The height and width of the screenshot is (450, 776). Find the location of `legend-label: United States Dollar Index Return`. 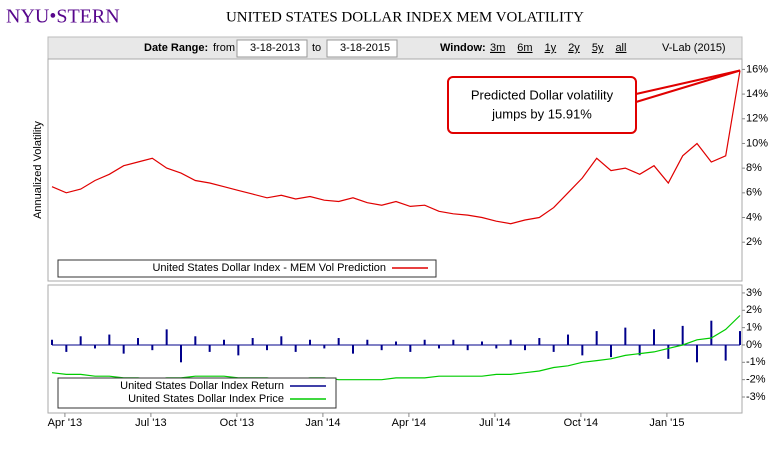

legend-label: United States Dollar Index Return is located at coordinates (202, 386).